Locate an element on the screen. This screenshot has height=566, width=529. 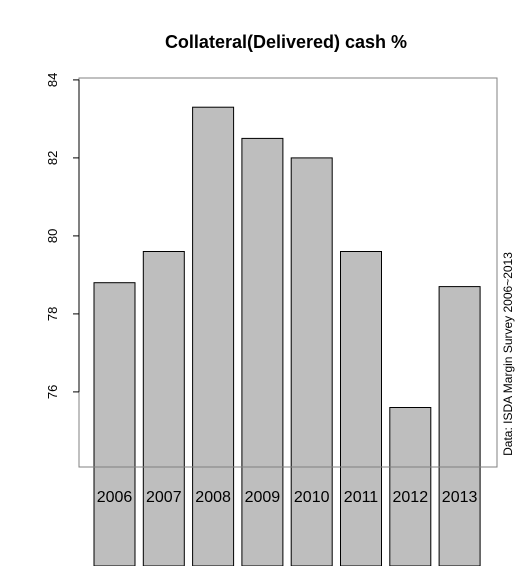
x-tick-label: 2011 is located at coordinates (361, 497).